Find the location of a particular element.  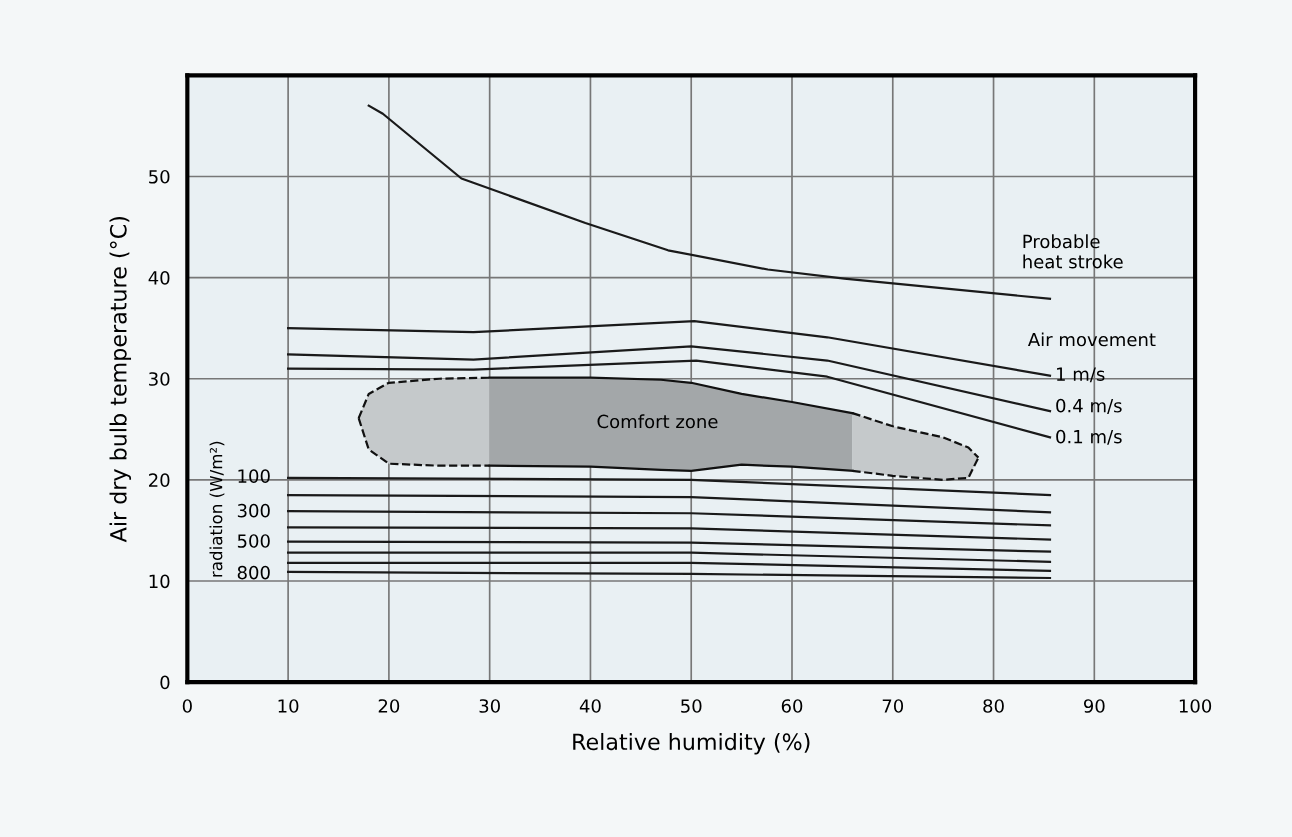

y-tick-label: 50 is located at coordinates (159, 176).